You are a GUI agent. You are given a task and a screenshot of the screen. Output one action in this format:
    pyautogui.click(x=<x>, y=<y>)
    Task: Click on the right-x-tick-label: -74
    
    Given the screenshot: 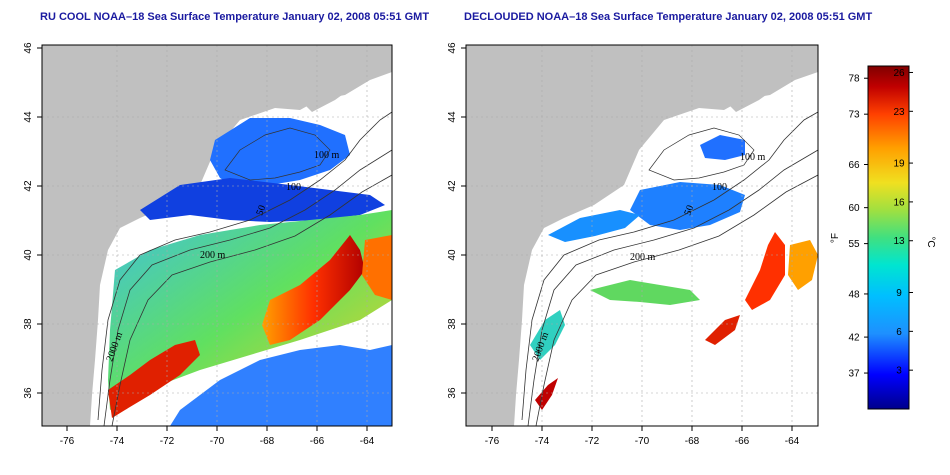 What is the action you would take?
    pyautogui.click(x=542, y=441)
    